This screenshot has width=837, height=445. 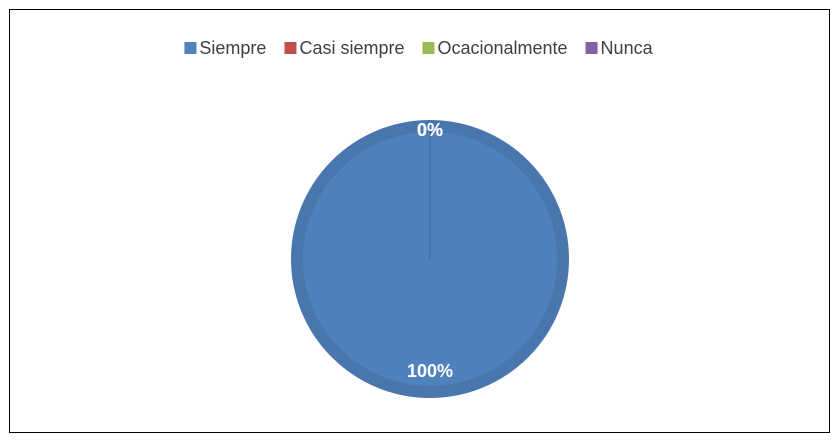 I want to click on legend: Siempre Casi siempre Ocacionalmente Nunca, so click(x=419, y=48).